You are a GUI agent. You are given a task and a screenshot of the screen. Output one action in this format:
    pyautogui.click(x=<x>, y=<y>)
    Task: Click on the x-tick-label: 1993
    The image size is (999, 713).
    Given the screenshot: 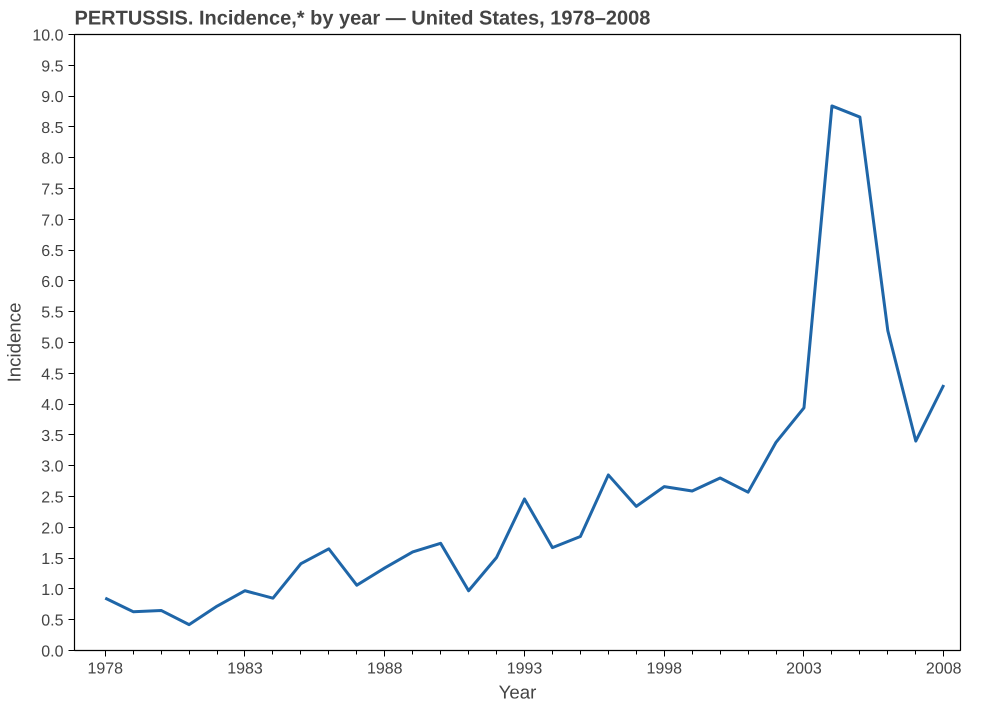 What is the action you would take?
    pyautogui.click(x=524, y=669)
    